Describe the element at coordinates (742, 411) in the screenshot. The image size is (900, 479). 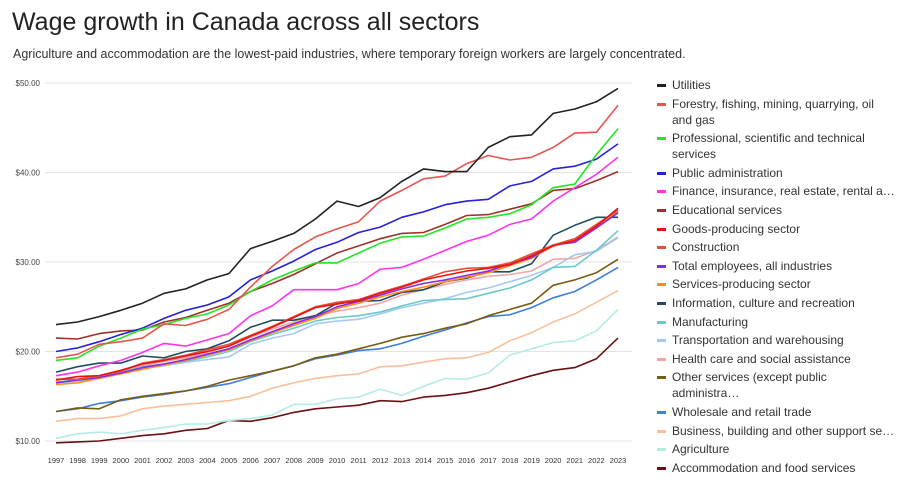
I see `legend-label: Wholesale and retail trade` at that location.